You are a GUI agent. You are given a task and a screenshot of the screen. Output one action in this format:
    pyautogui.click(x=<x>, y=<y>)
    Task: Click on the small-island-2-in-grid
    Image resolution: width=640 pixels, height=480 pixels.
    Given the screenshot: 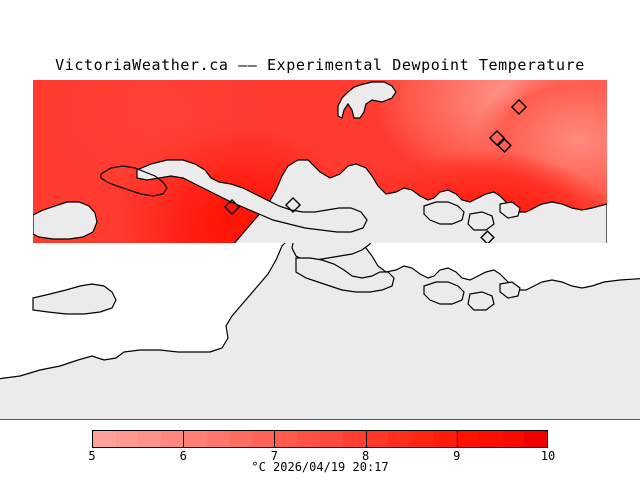 What is the action you would take?
    pyautogui.click(x=510, y=210)
    